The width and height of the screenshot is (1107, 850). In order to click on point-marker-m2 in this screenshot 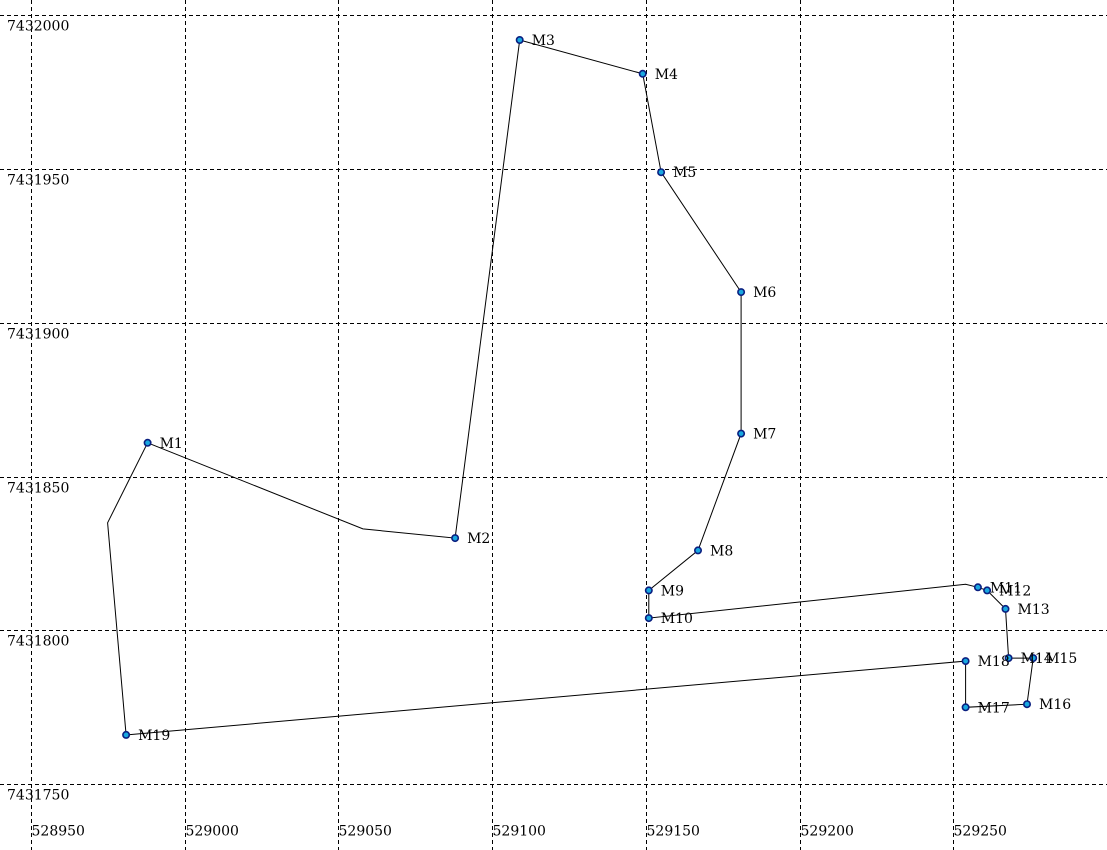, I will do `click(455, 538)`.